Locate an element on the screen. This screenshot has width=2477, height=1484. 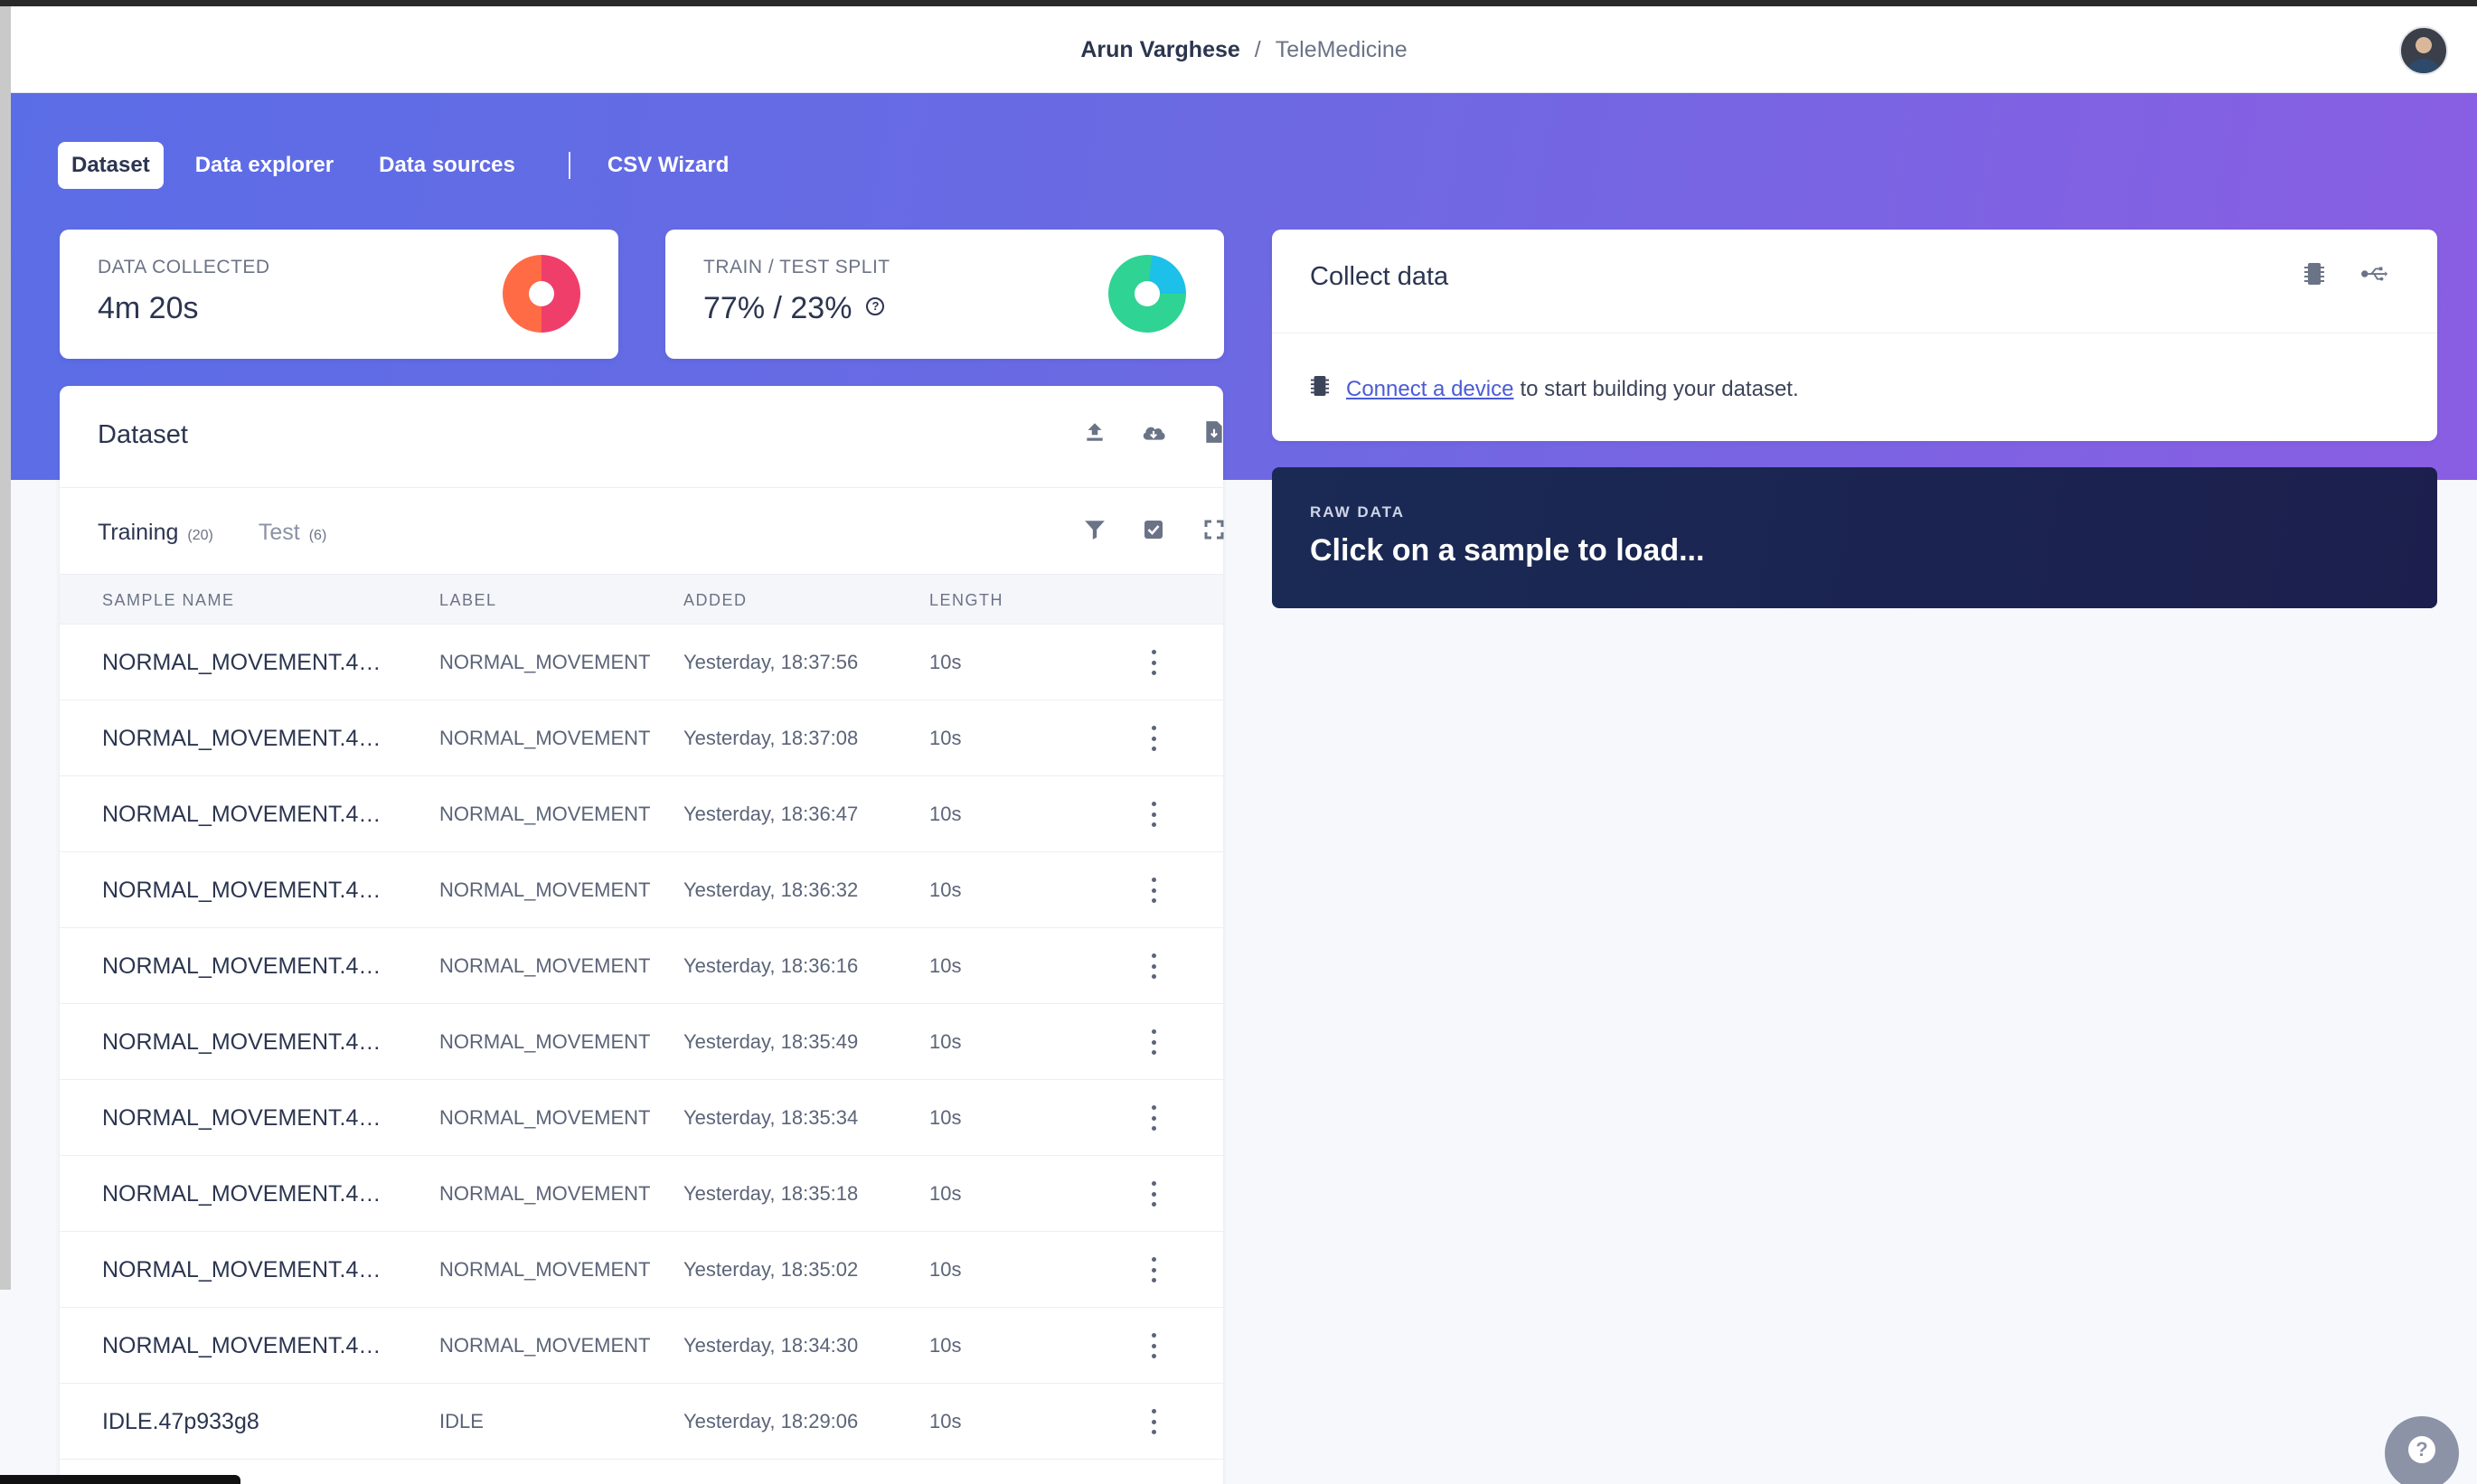
added-cell: Yesterday, 18:36:32 is located at coordinates (771, 890).